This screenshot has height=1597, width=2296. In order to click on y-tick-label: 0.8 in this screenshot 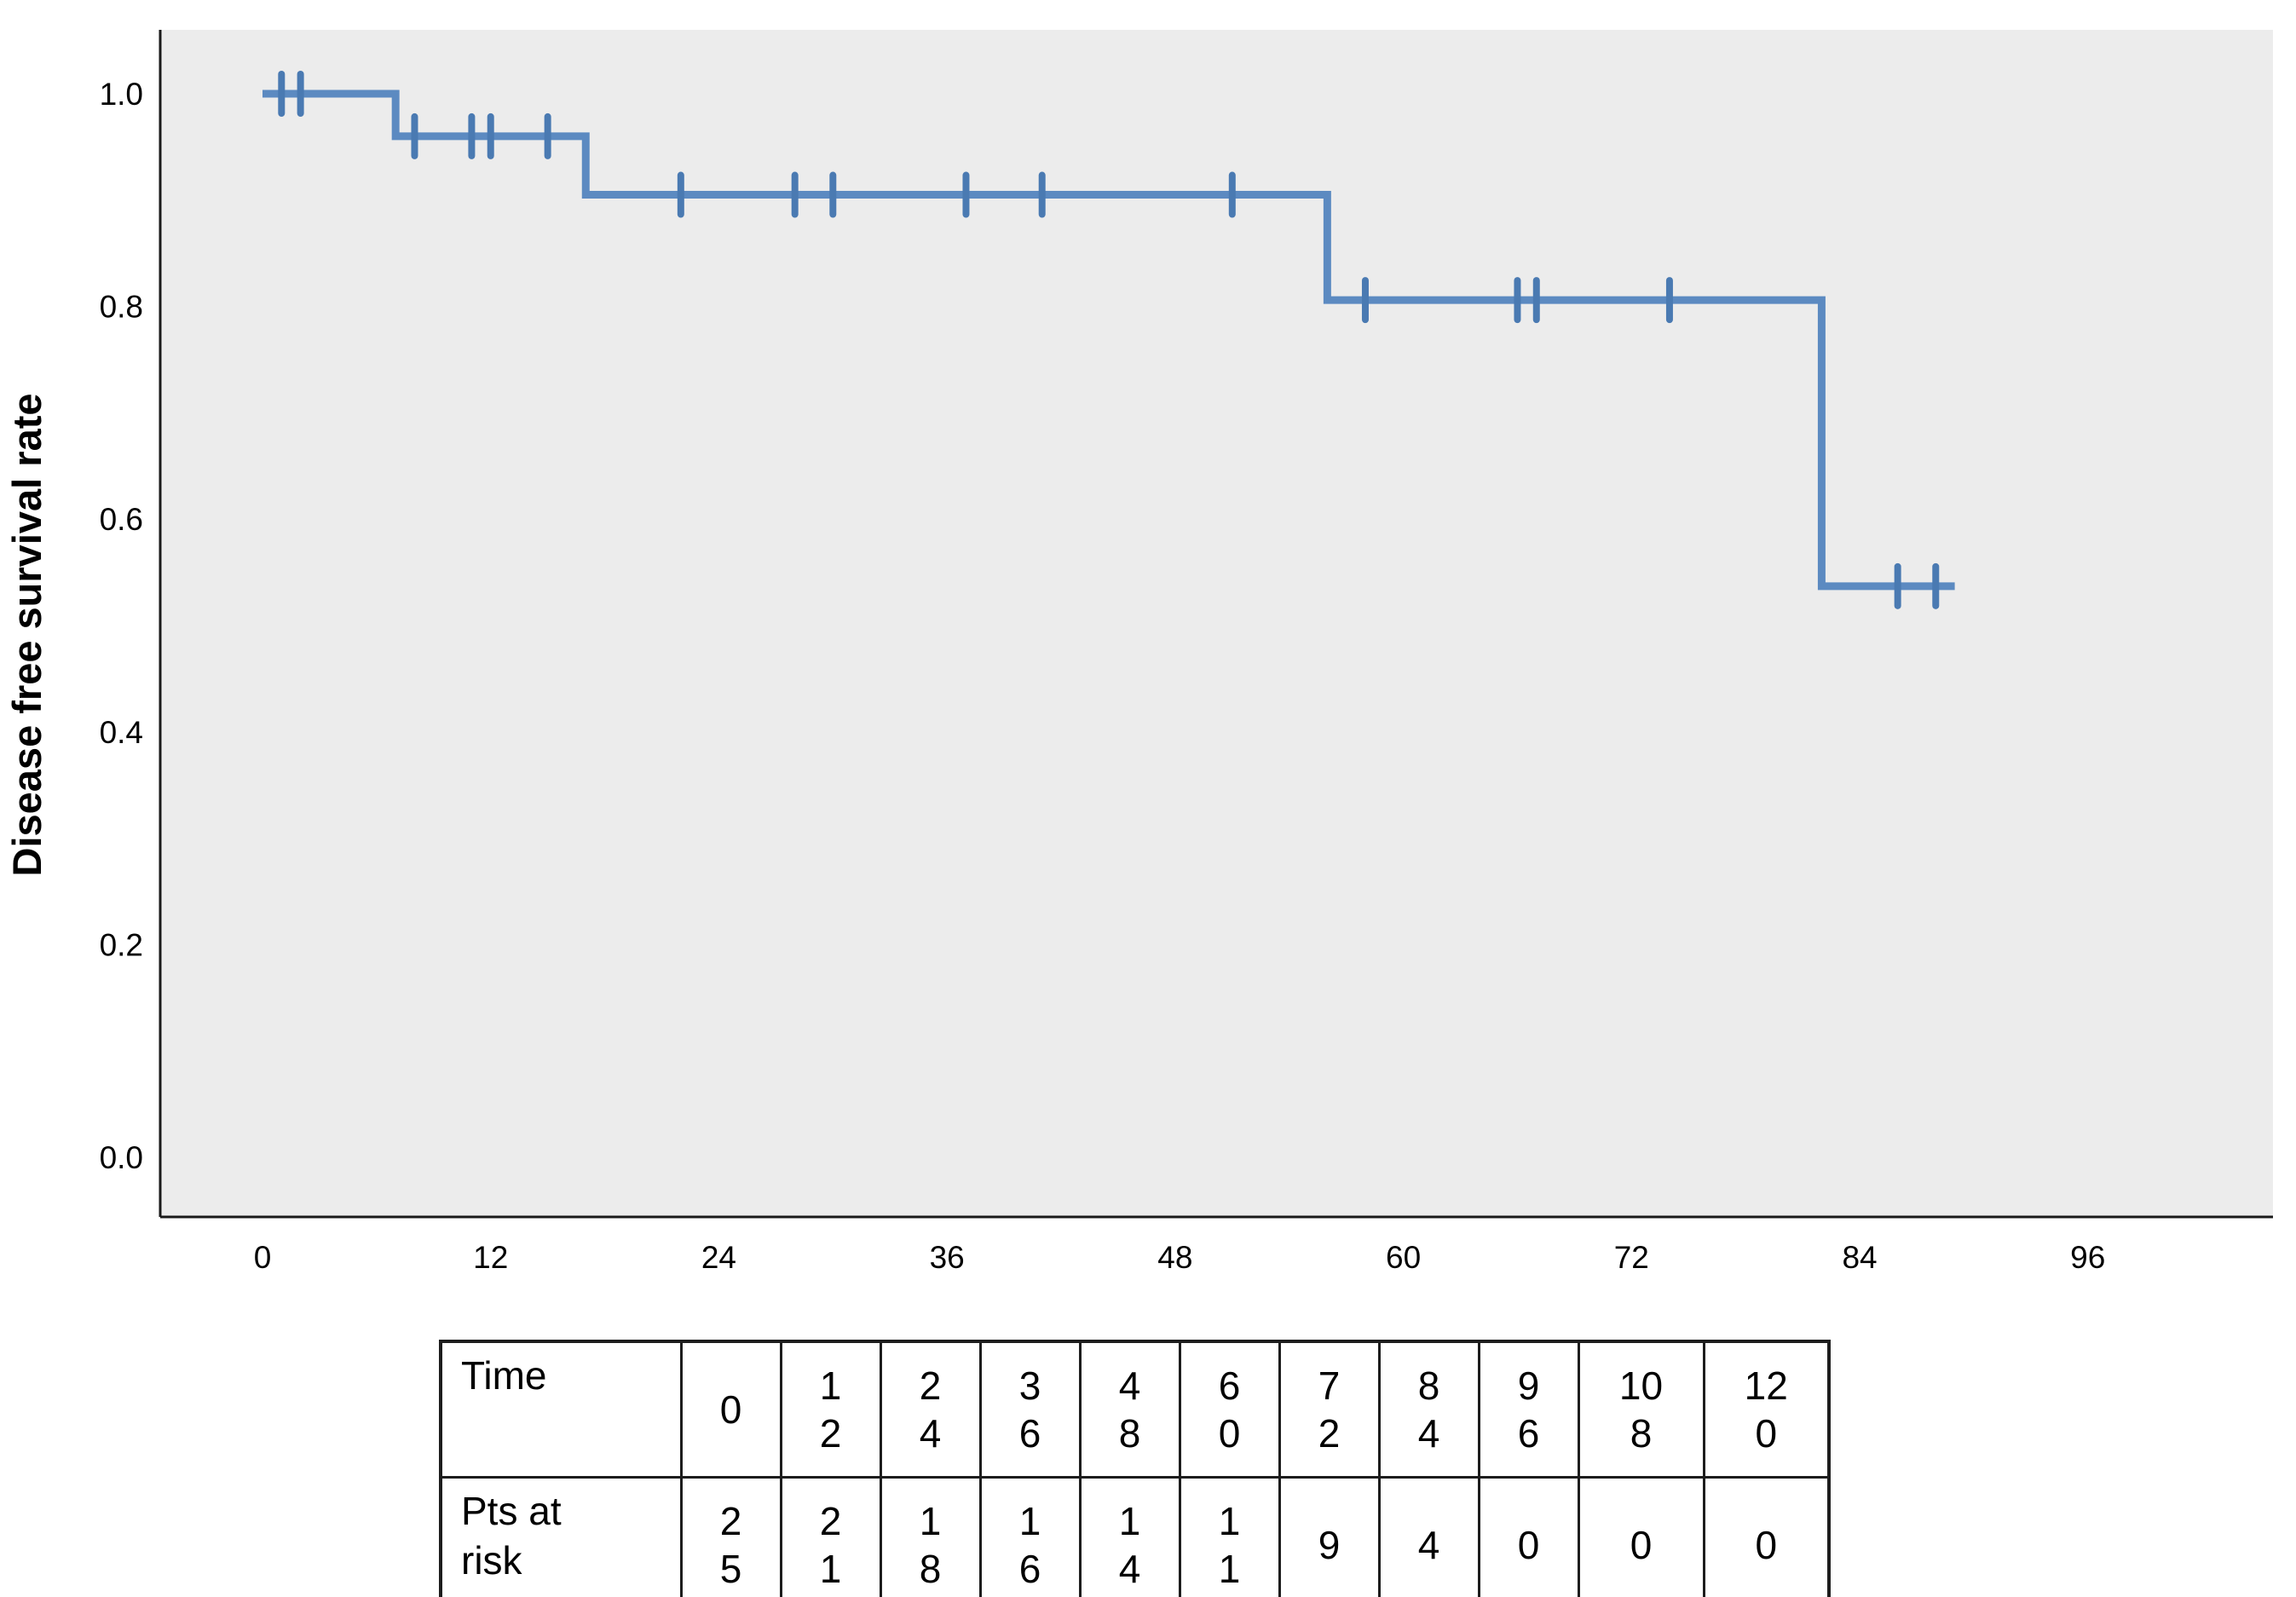, I will do `click(121, 307)`.